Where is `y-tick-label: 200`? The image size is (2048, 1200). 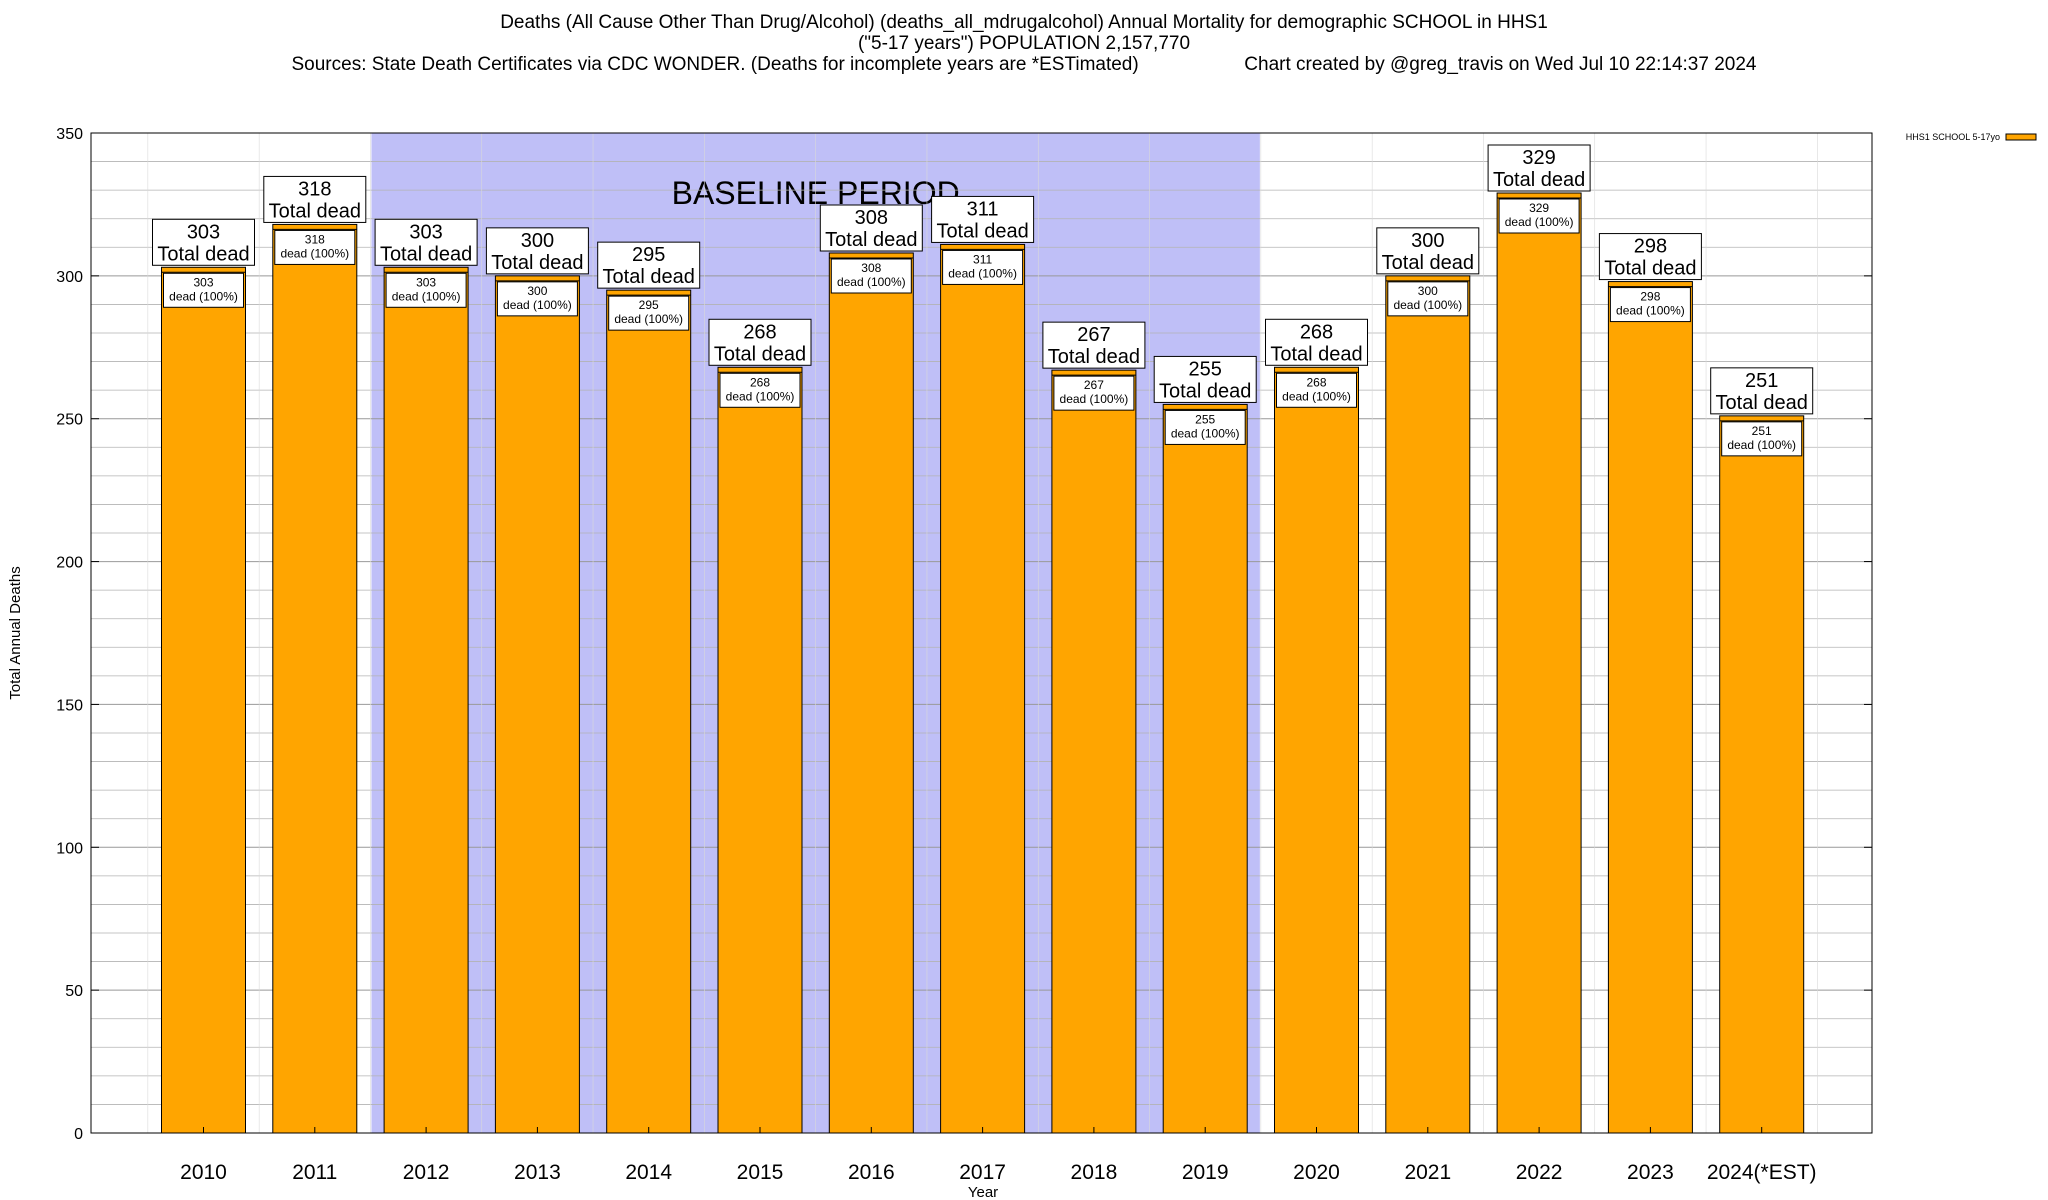
y-tick-label: 200 is located at coordinates (69, 563).